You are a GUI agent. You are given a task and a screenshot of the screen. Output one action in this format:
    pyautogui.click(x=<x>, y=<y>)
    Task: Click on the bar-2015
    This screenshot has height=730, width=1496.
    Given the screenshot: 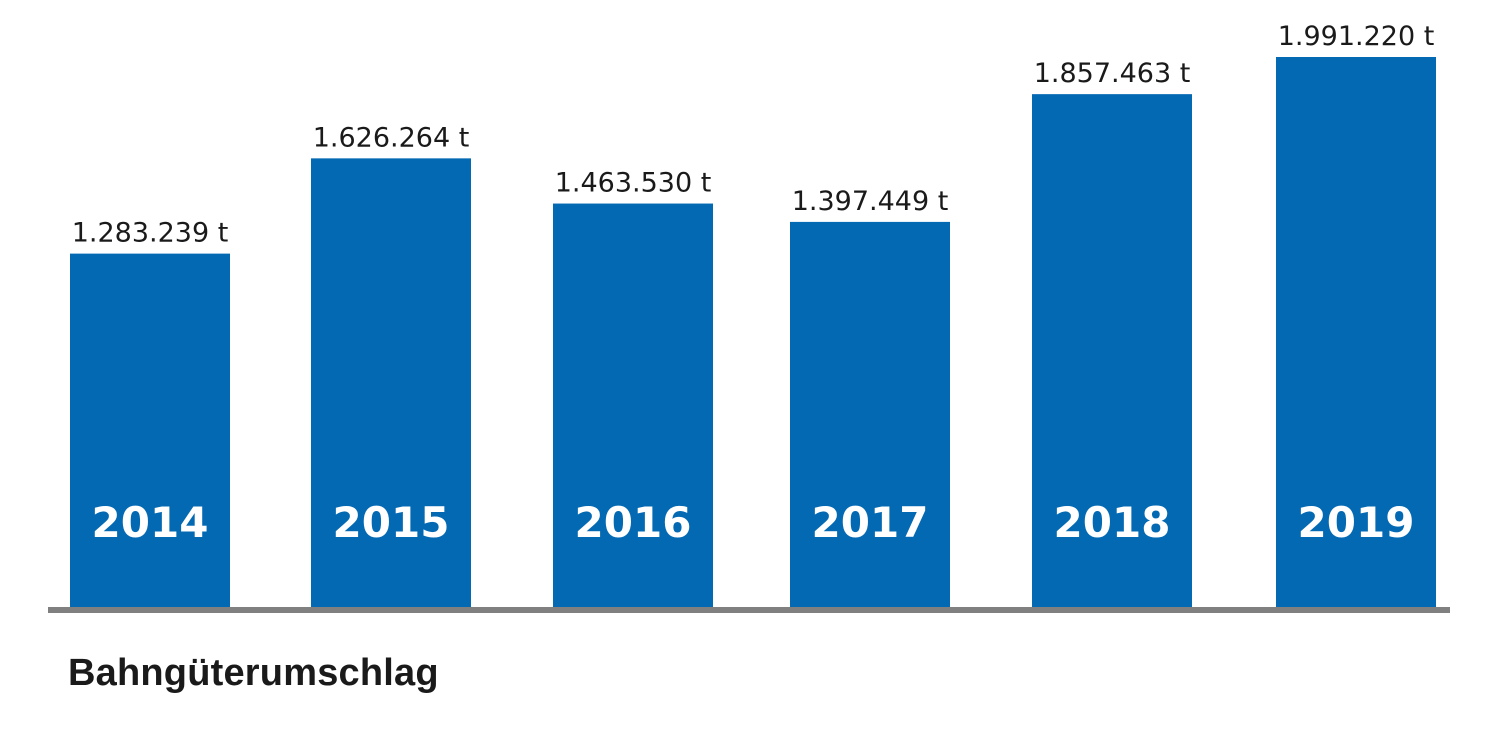 What is the action you would take?
    pyautogui.click(x=391, y=384)
    